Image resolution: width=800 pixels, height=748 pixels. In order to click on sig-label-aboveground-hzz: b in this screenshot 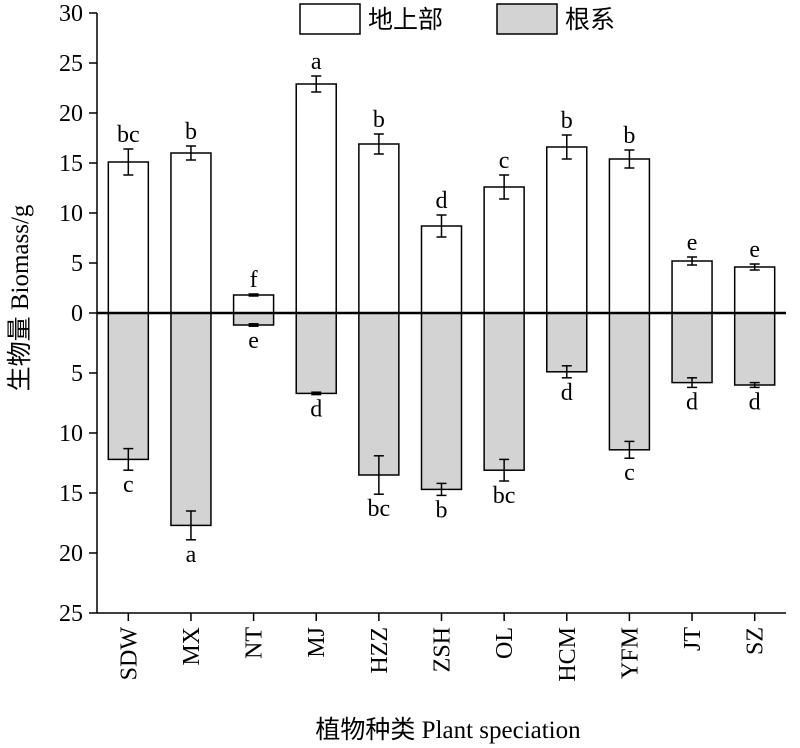, I will do `click(379, 120)`.